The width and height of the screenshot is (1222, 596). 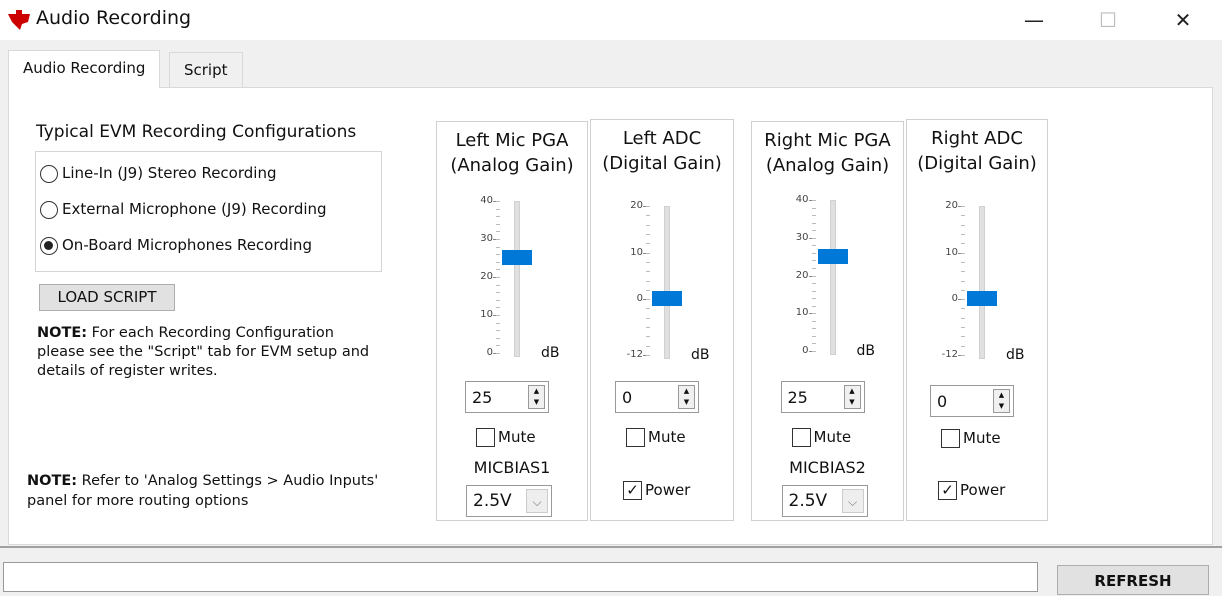 What do you see at coordinates (1108, 20) in the screenshot?
I see `maximize-button: ☐` at bounding box center [1108, 20].